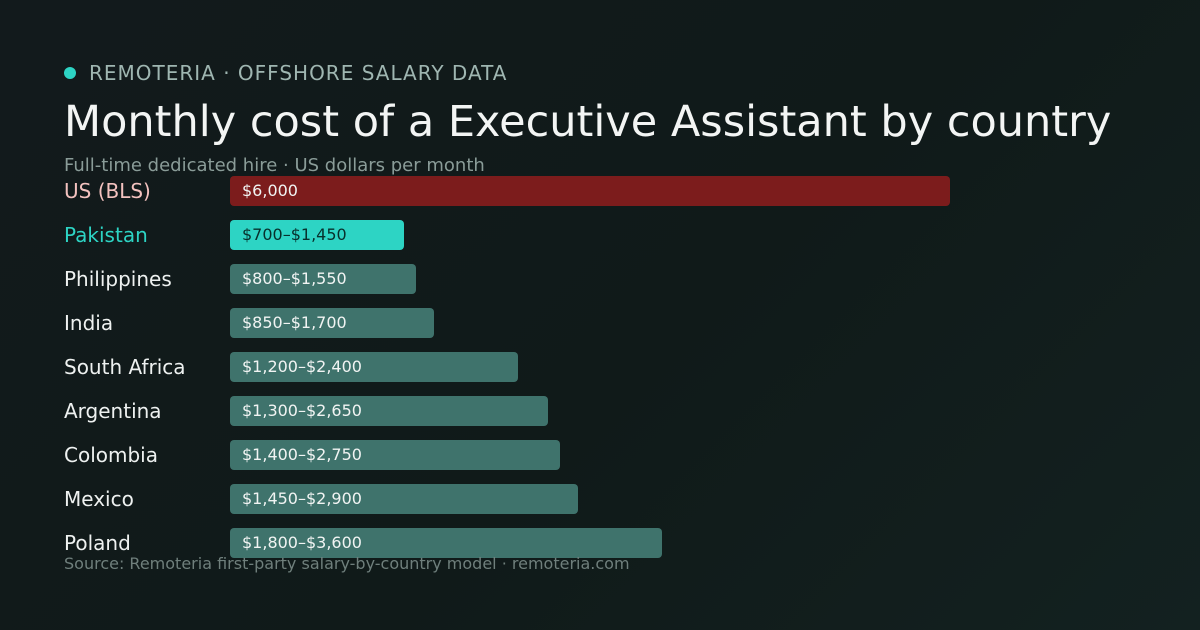  What do you see at coordinates (106, 235) in the screenshot?
I see `row-label: Pakistan` at bounding box center [106, 235].